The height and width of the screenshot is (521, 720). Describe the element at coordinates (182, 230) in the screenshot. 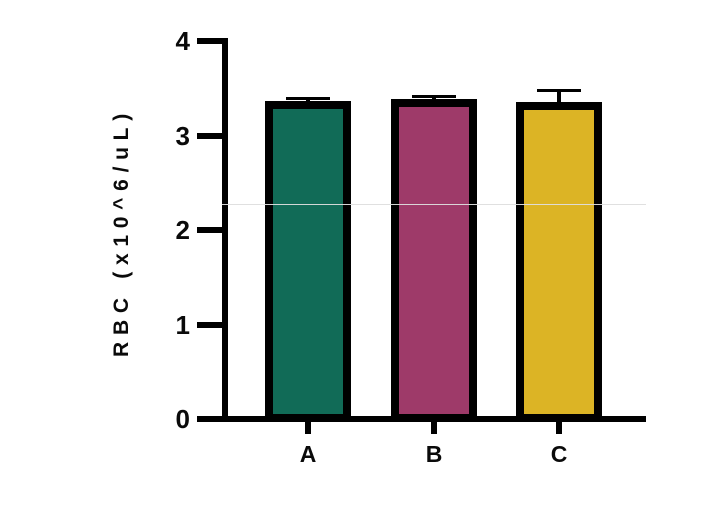

I see `y-tick-label-2: 2` at that location.